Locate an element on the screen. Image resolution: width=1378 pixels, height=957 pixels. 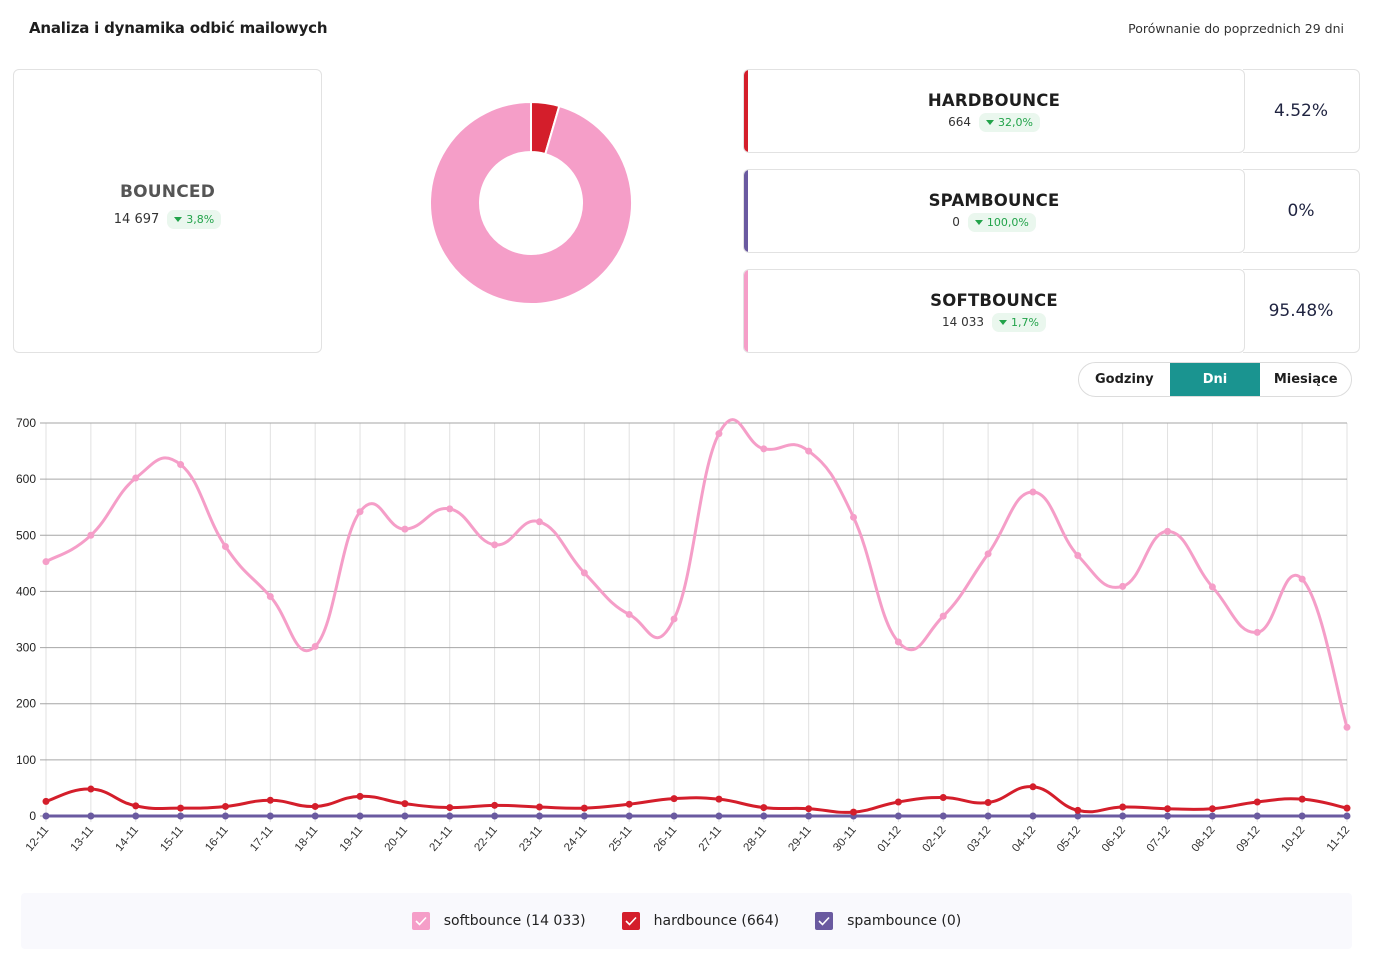
toggle-miesiace: Miesiące is located at coordinates (1305, 379).